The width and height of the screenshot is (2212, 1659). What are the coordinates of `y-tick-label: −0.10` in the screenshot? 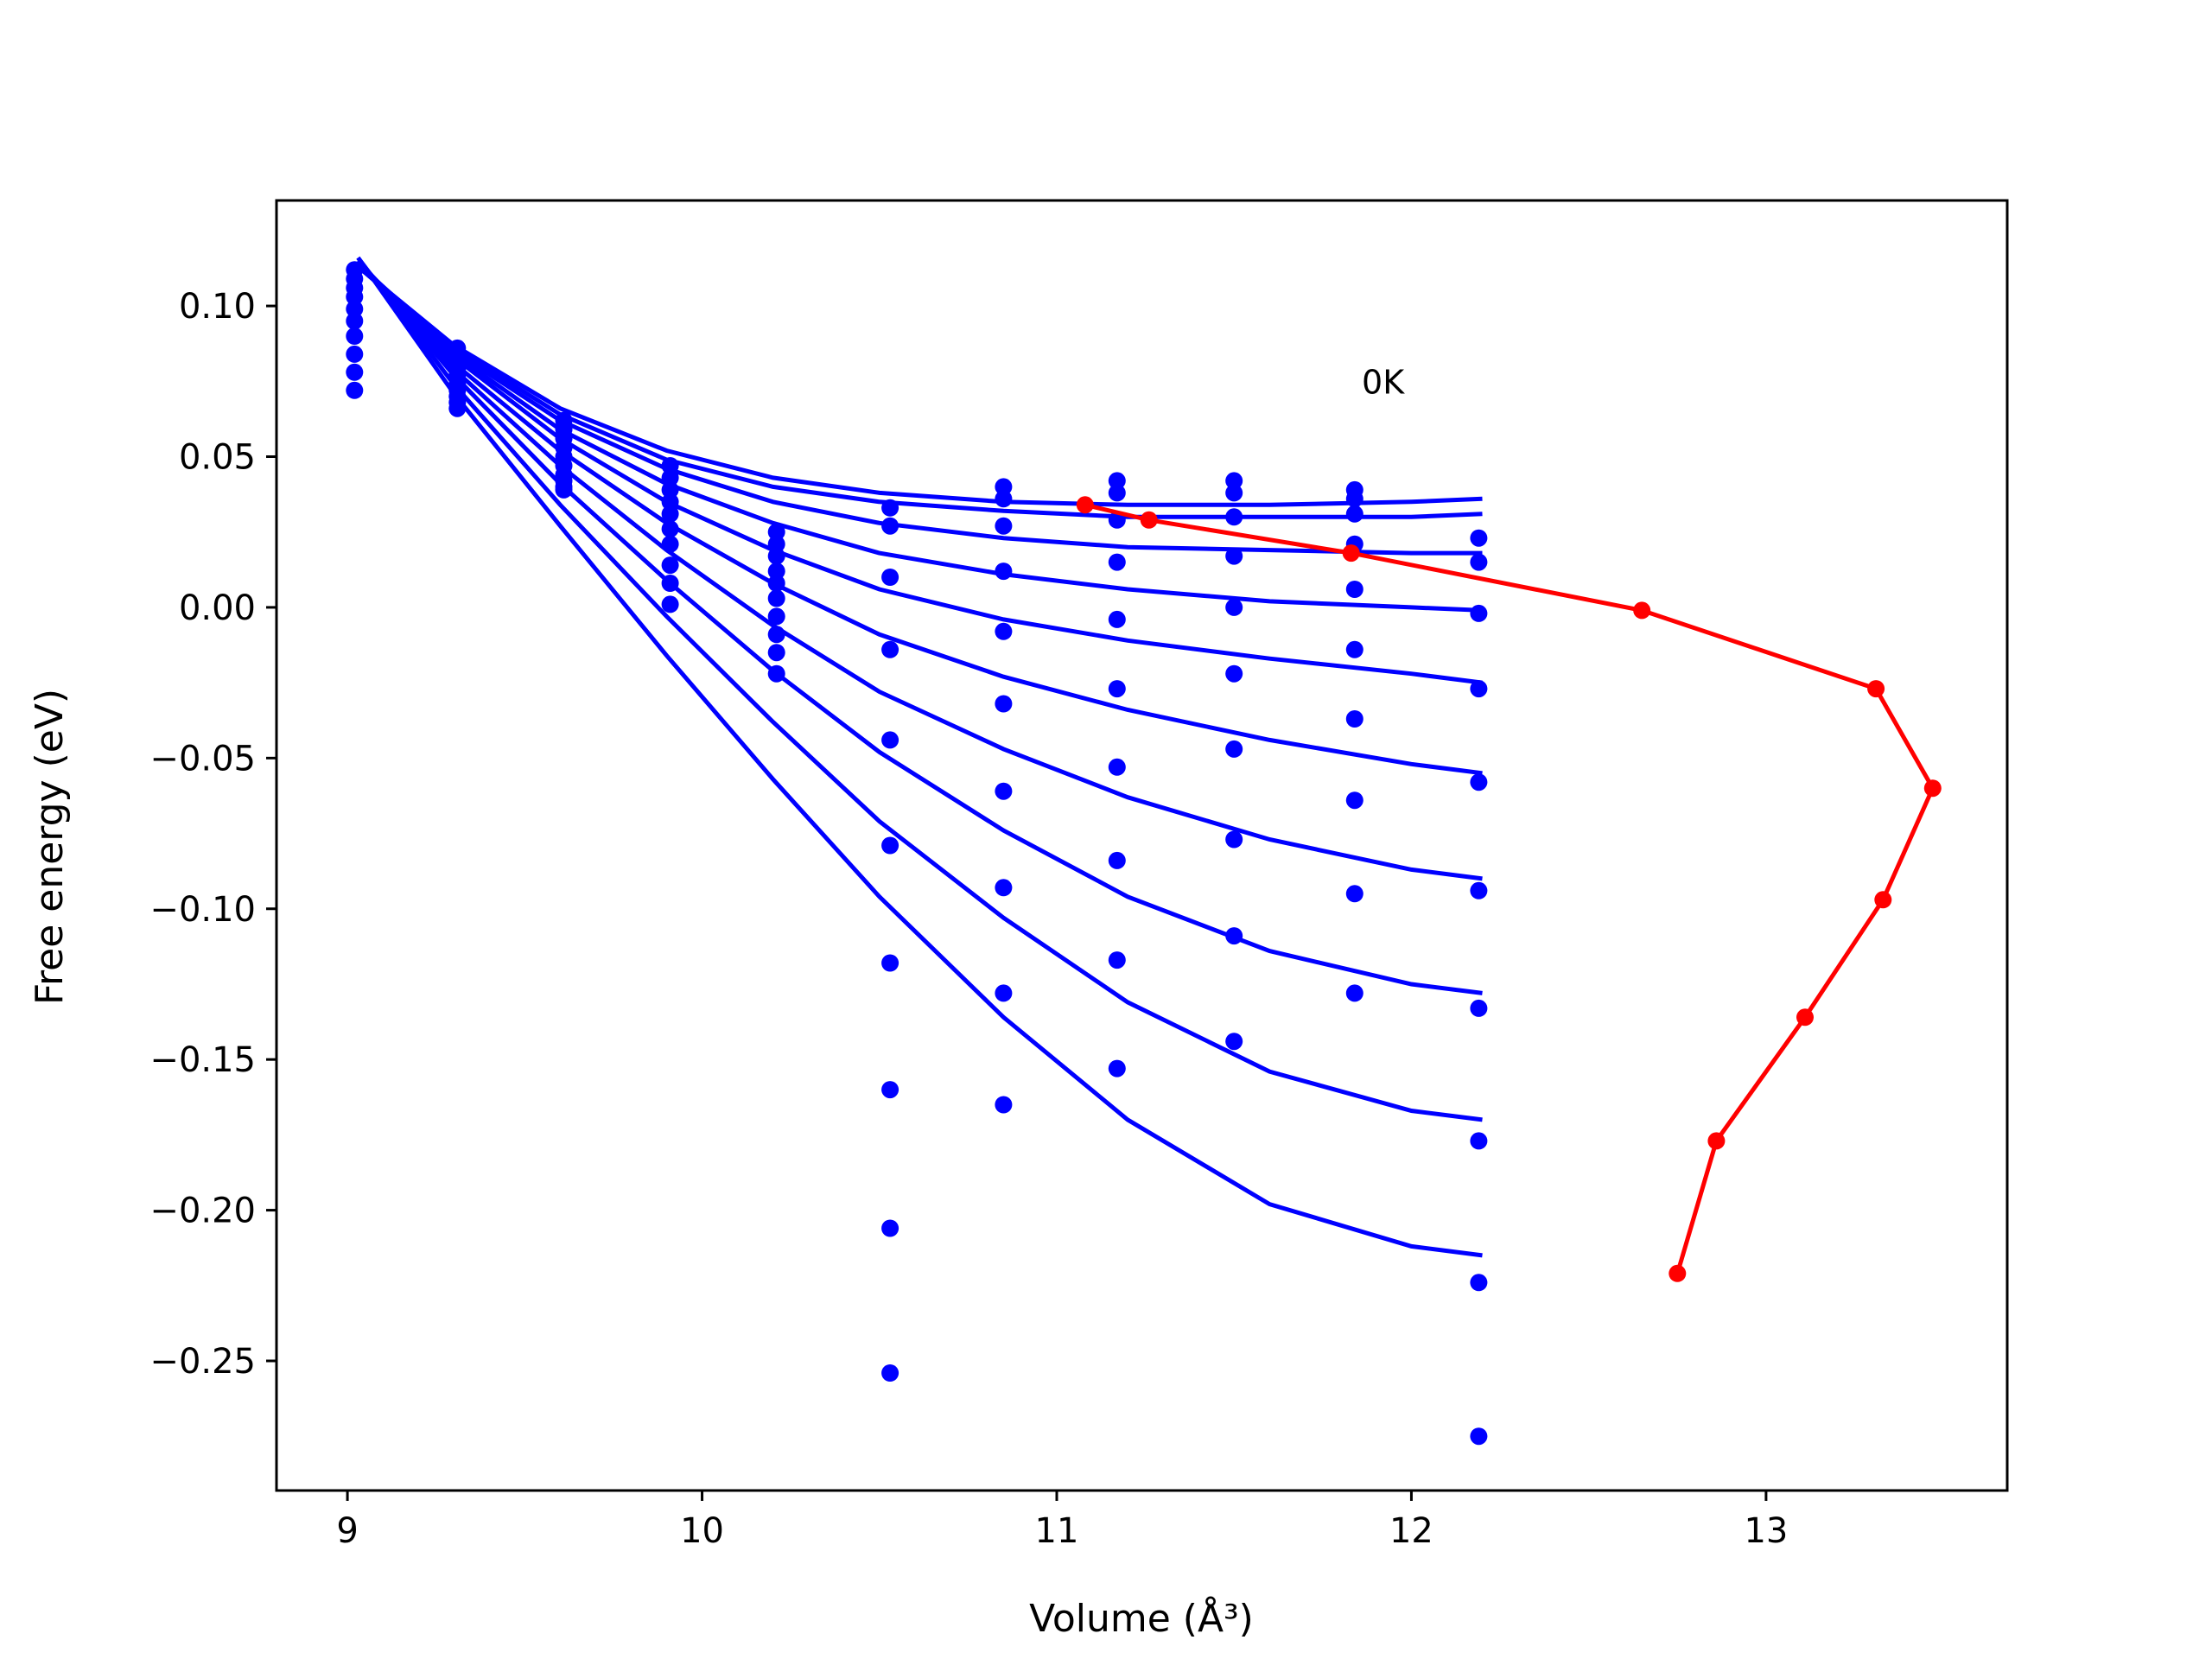 It's located at (202, 910).